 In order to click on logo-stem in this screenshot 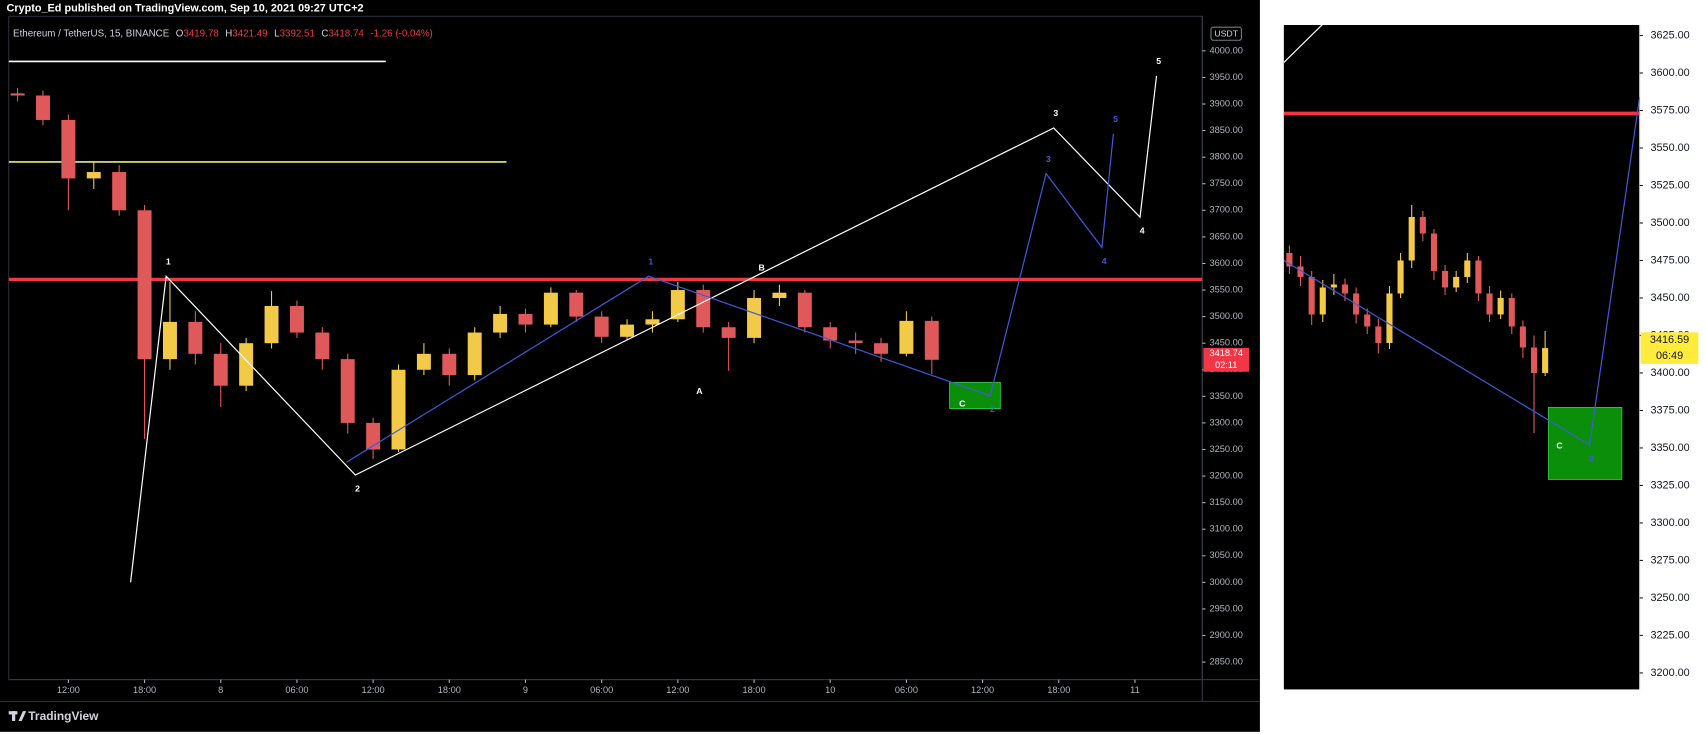, I will do `click(13, 716)`.